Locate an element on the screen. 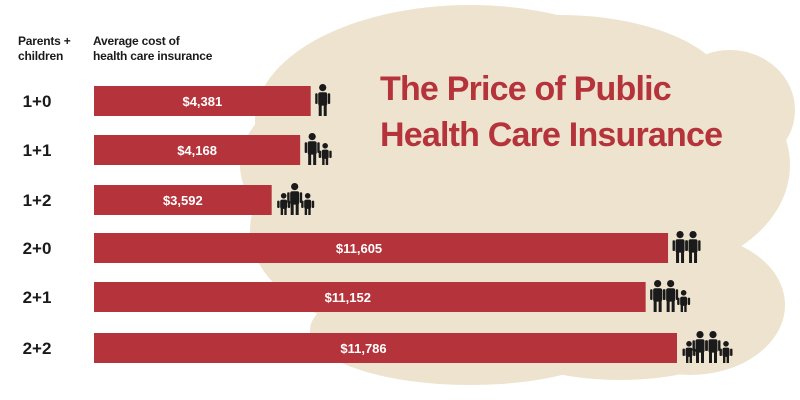  bar-value-label: $4,381 is located at coordinates (202, 101).